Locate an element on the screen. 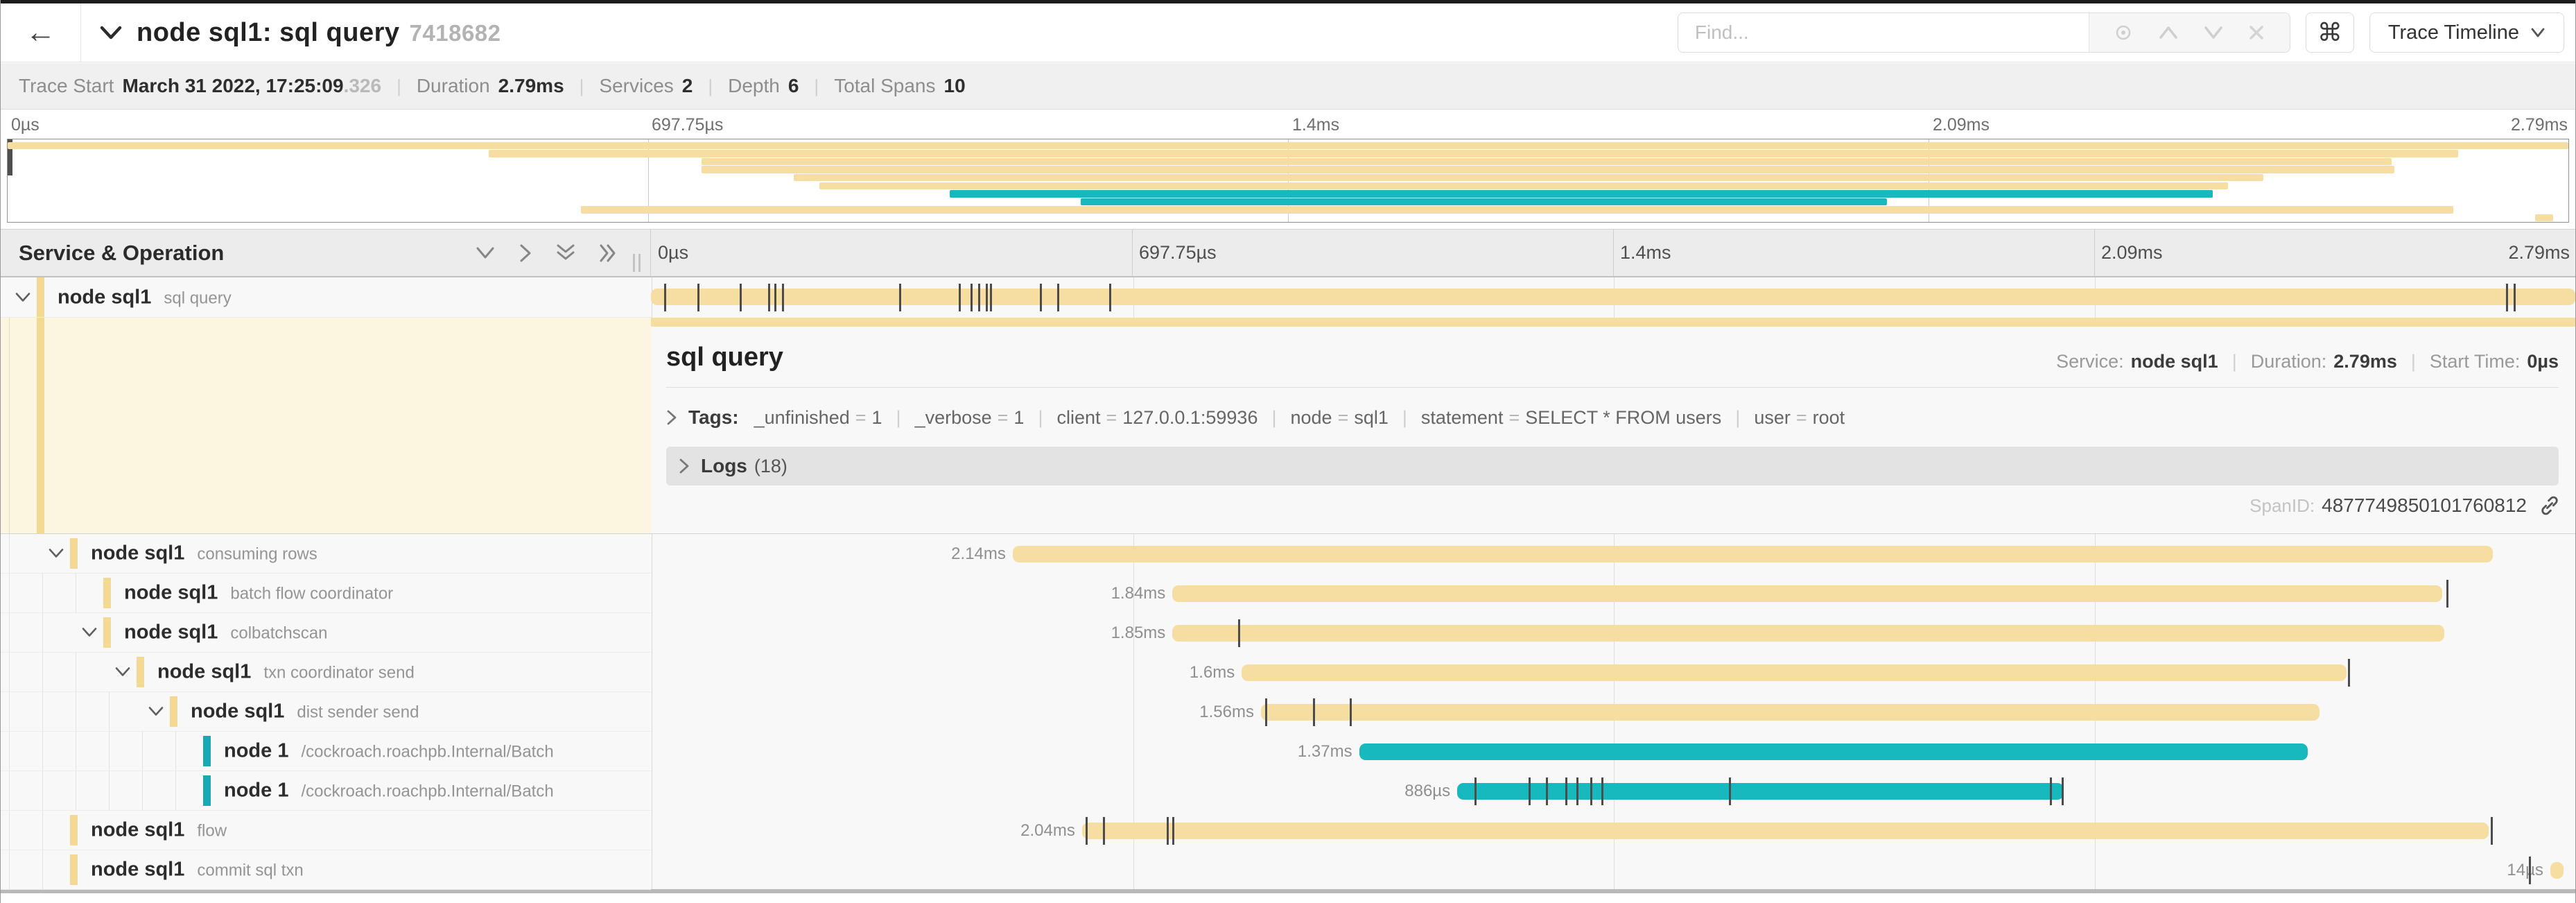 Image resolution: width=2576 pixels, height=903 pixels. span-tree-item: node sql1 commit sql txn is located at coordinates (326, 870).